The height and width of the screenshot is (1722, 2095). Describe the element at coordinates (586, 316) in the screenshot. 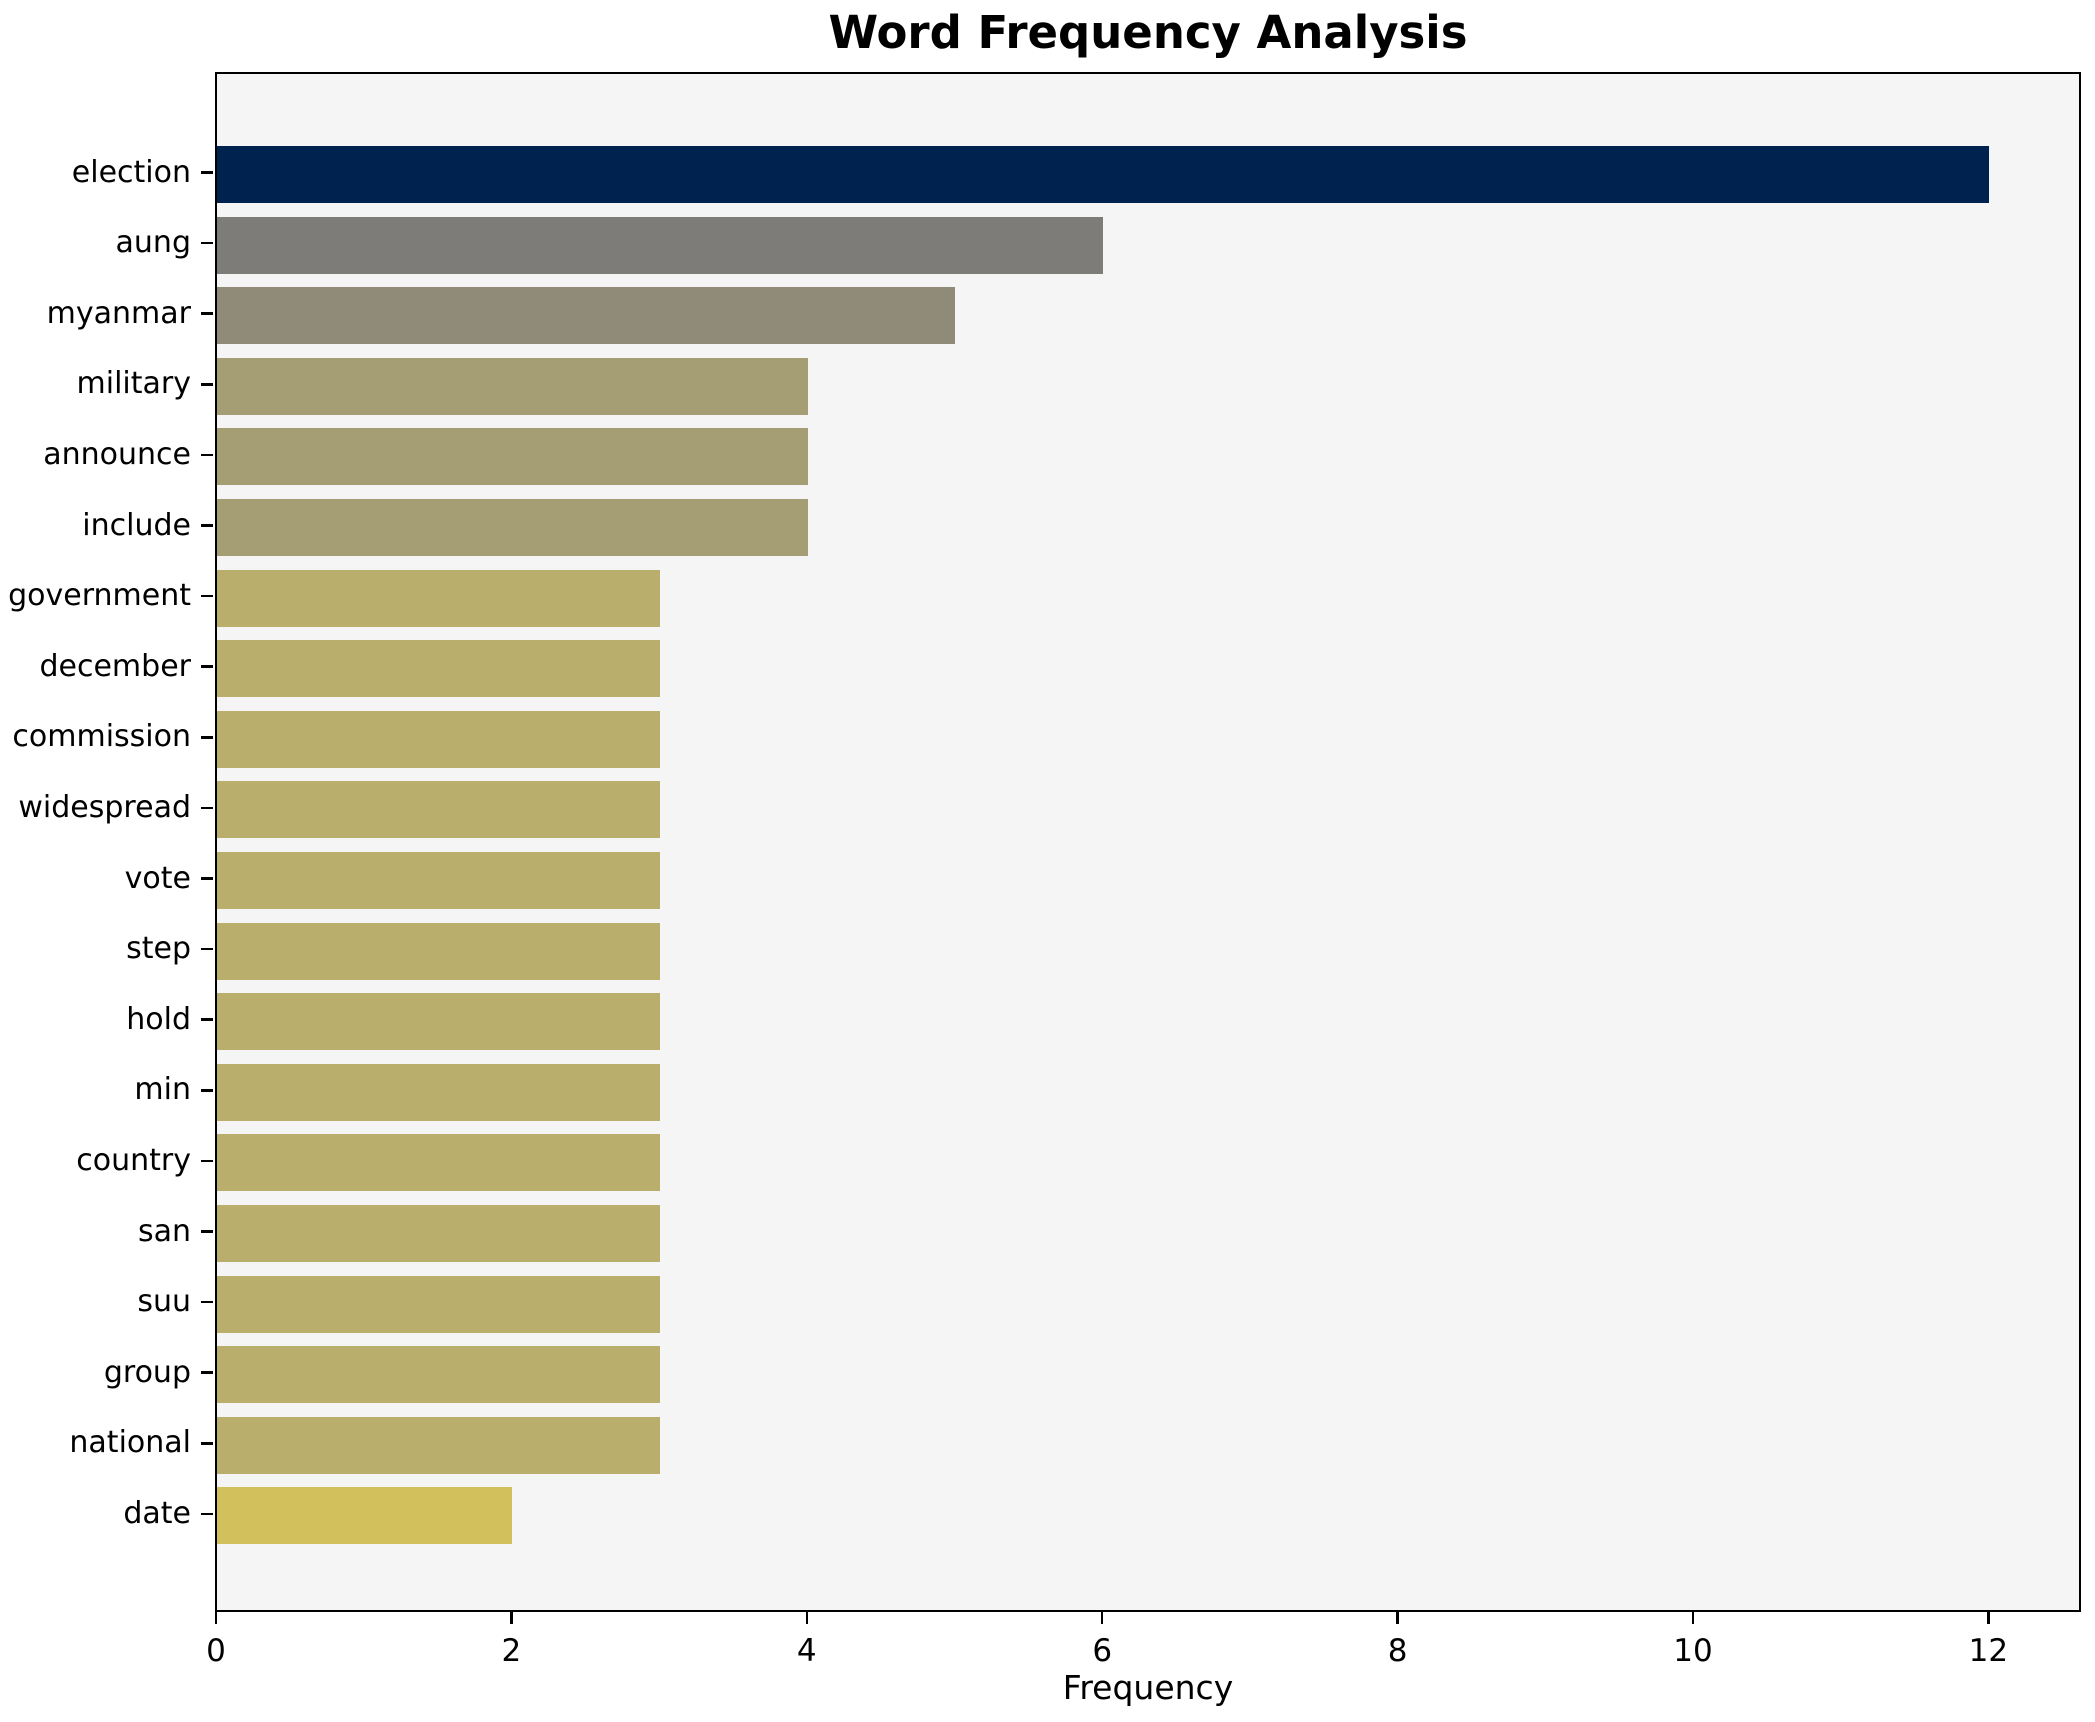

I see `bar-myanmar` at that location.